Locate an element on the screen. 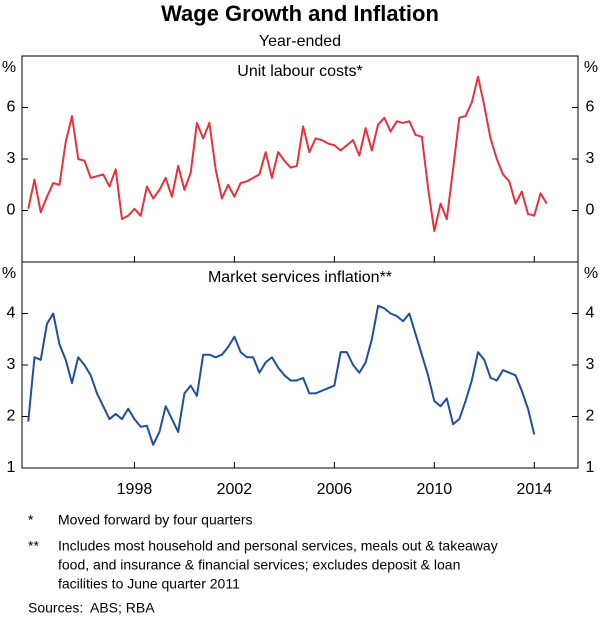 The image size is (600, 620). note-marker: * is located at coordinates (31, 520).